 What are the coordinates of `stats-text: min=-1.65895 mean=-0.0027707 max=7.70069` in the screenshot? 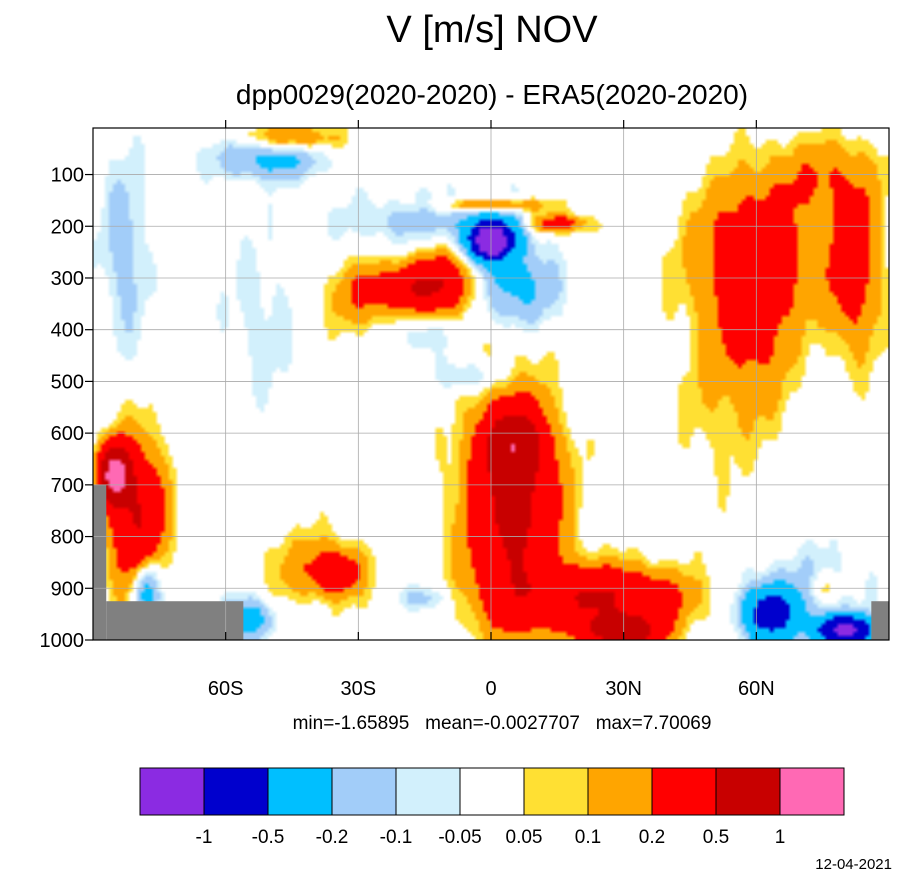 It's located at (502, 723).